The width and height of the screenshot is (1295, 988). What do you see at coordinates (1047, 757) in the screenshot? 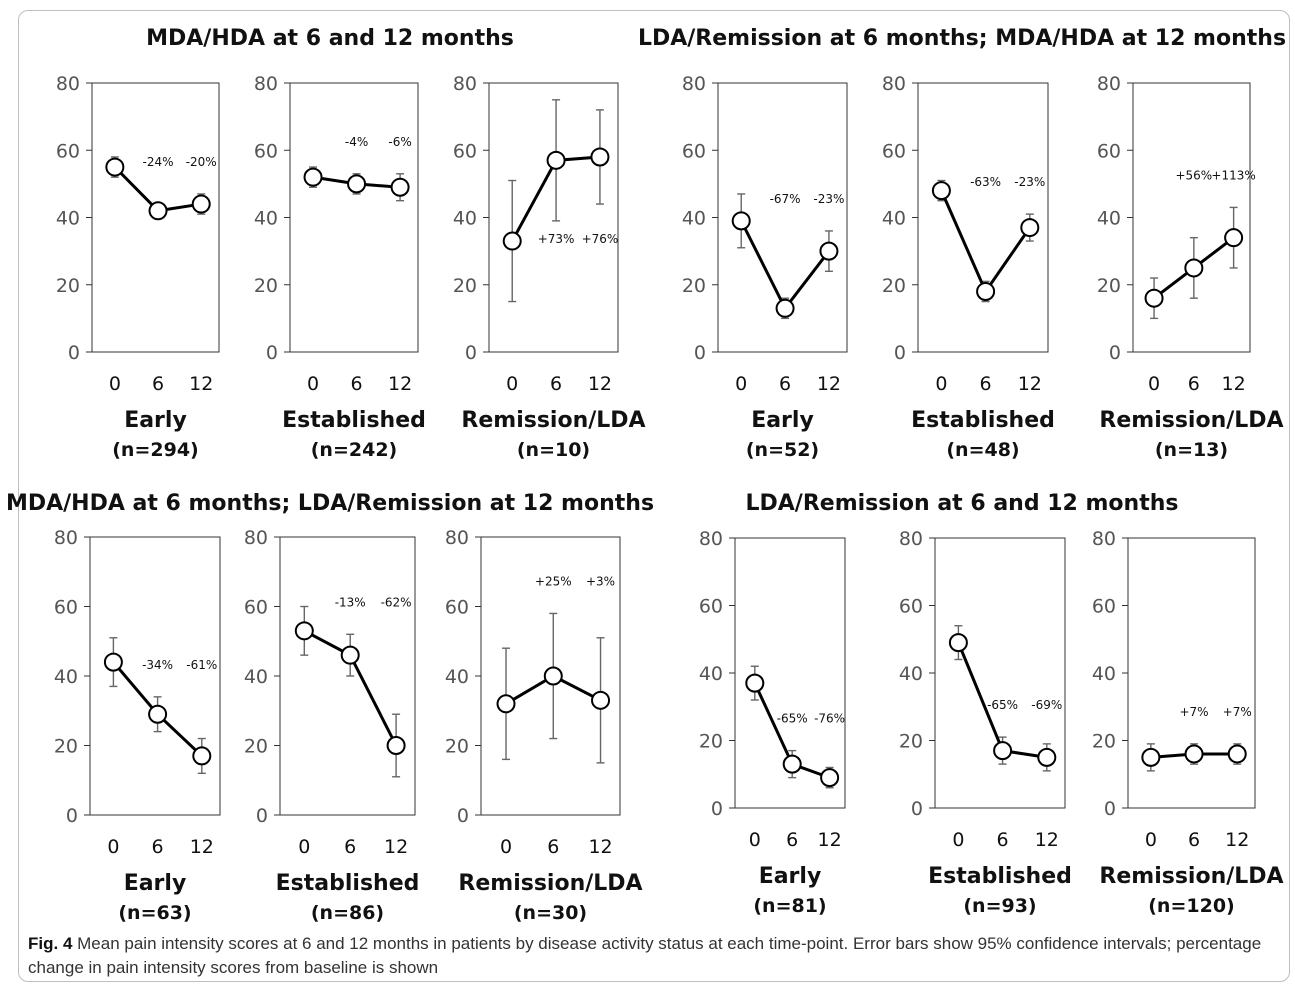
I see `data-point-g4p2` at bounding box center [1047, 757].